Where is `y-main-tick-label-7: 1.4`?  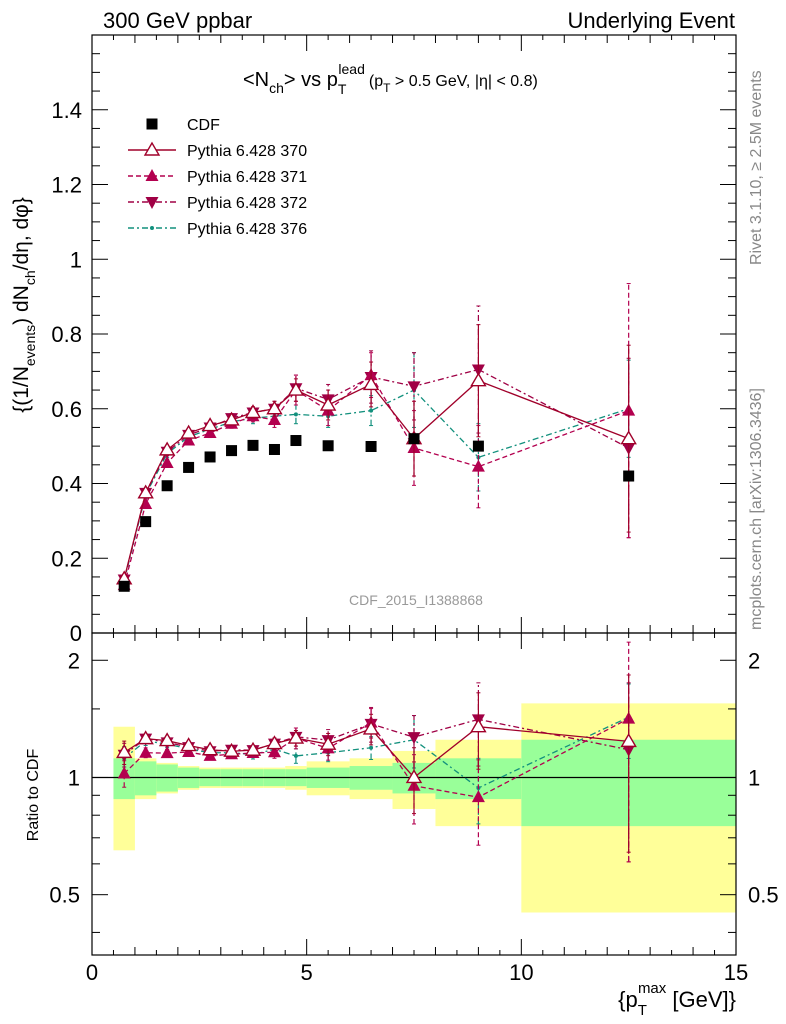 y-main-tick-label-7: 1.4 is located at coordinates (66, 110).